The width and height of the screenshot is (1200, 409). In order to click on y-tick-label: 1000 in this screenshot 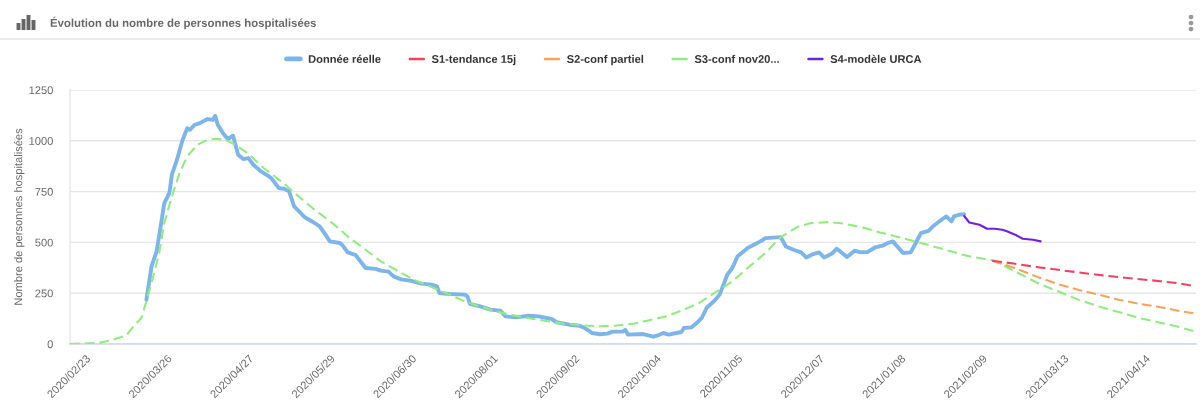, I will do `click(41, 141)`.